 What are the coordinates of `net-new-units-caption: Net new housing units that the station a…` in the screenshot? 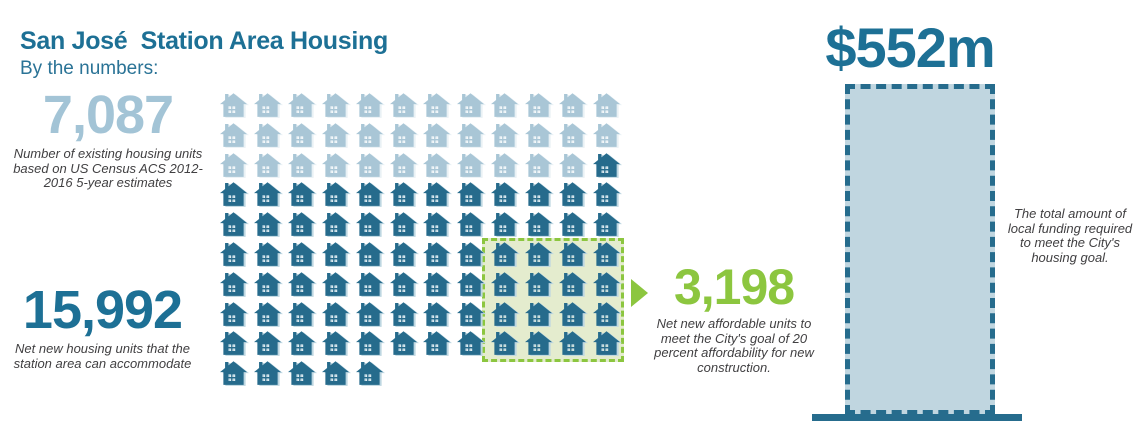 It's located at (102, 356).